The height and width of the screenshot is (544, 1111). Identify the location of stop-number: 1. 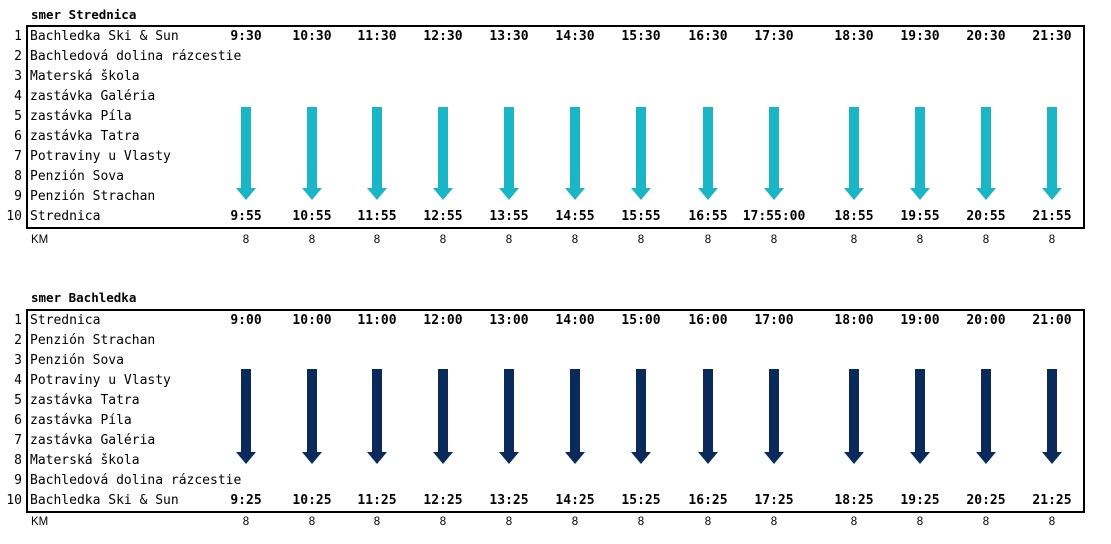
(18, 36).